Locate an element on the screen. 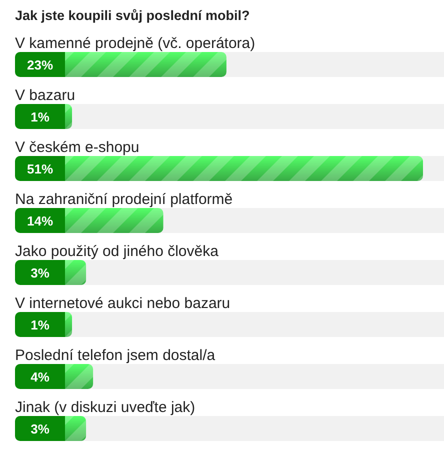 The width and height of the screenshot is (444, 453). y-tick-label: Jinak (v diskuzi uveďte jak) is located at coordinates (105, 407).